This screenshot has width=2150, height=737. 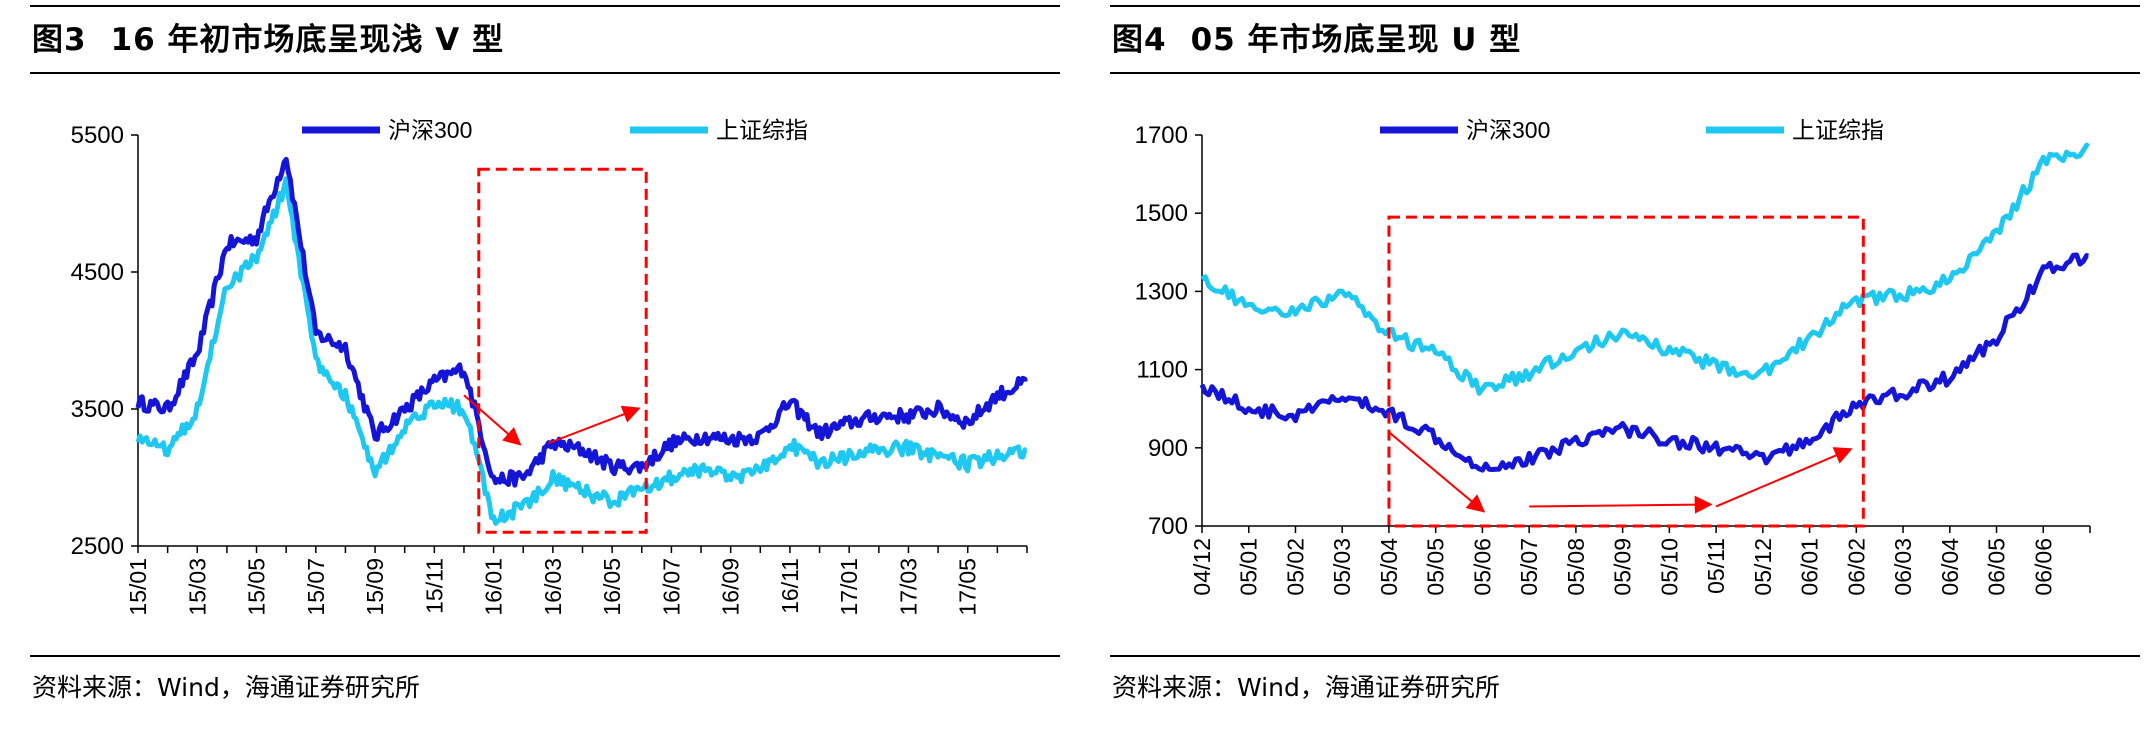 I want to click on x-tick-label: 04/12, so click(x=1202, y=567).